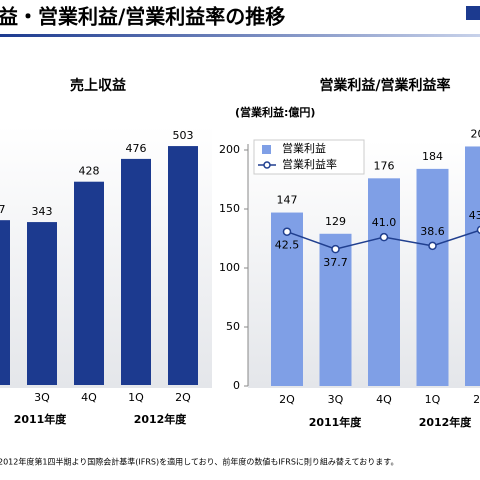  Describe the element at coordinates (89, 171) in the screenshot. I see `value-label: 428` at that location.